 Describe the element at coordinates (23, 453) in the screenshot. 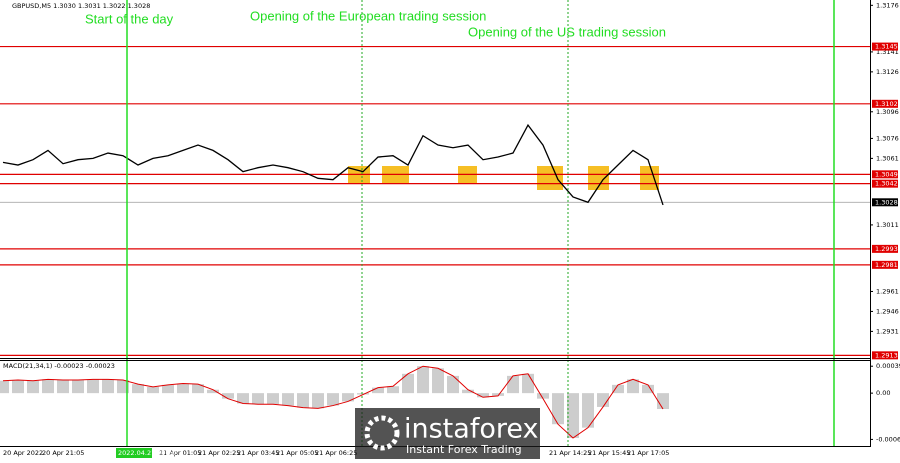

I see `x-tick-label: 20 Apr 2022` at that location.